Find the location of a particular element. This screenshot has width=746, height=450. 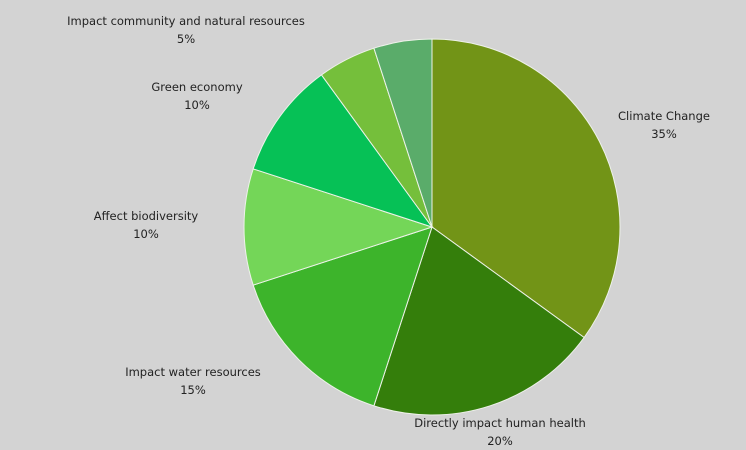

slice-value: 20% is located at coordinates (500, 441).